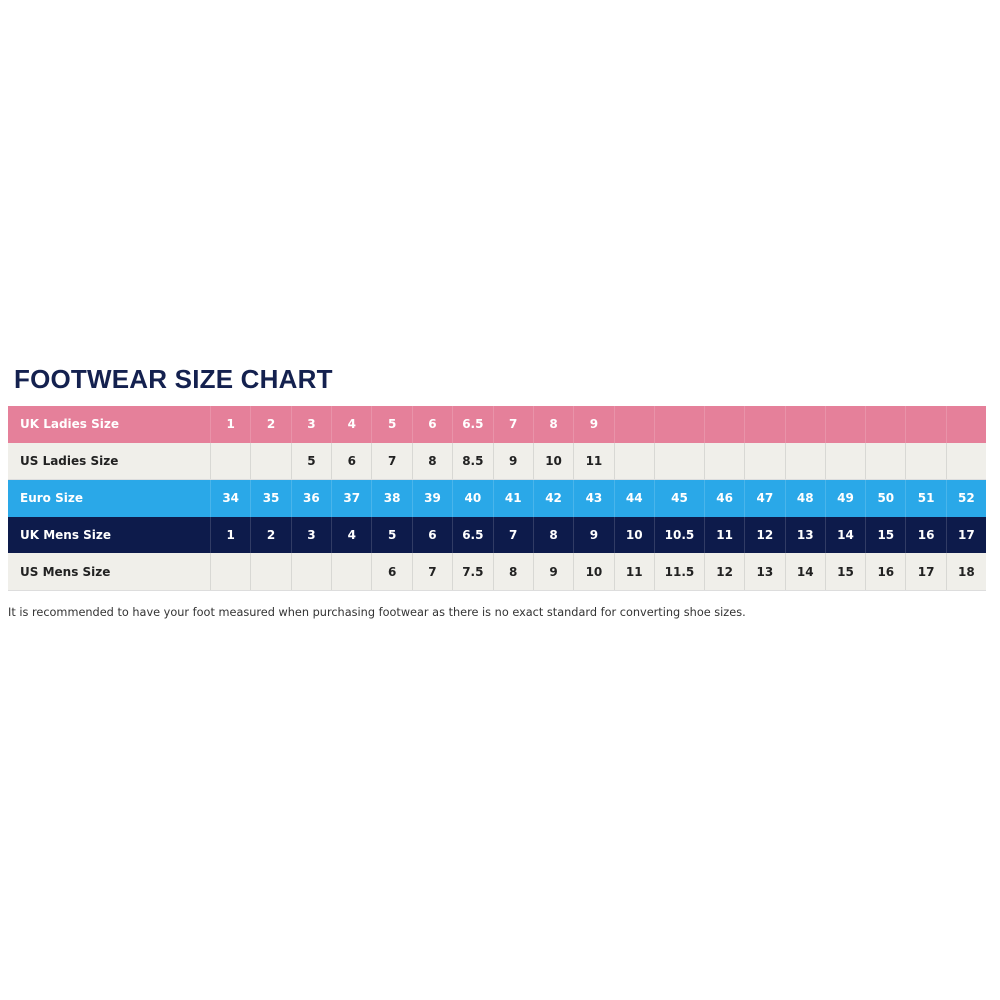 The width and height of the screenshot is (1000, 1000). I want to click on size-cell: 49, so click(844, 498).